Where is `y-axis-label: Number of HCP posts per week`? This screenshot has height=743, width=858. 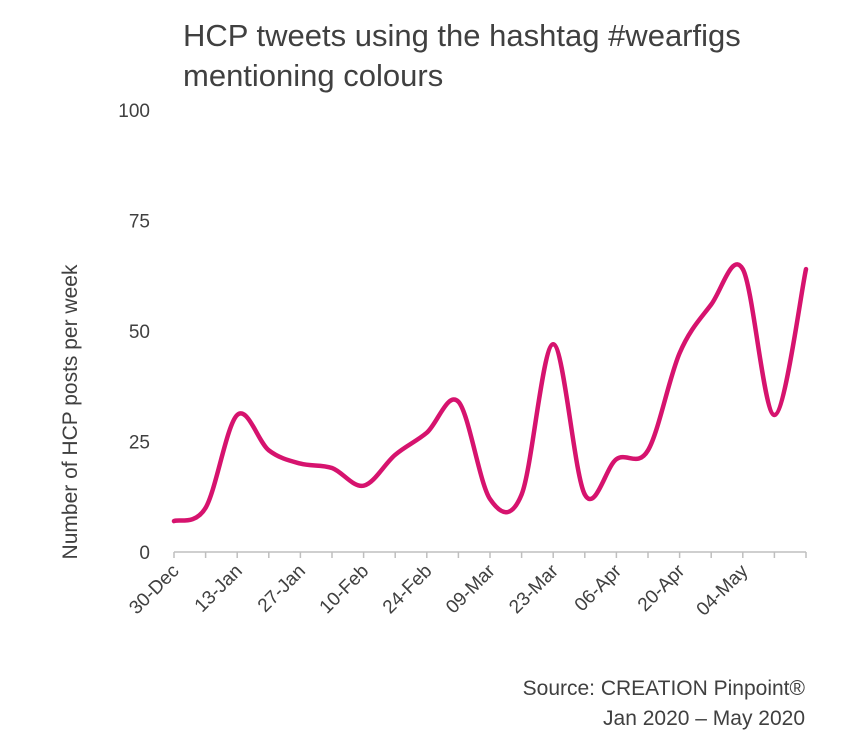 y-axis-label: Number of HCP posts per week is located at coordinates (70, 411).